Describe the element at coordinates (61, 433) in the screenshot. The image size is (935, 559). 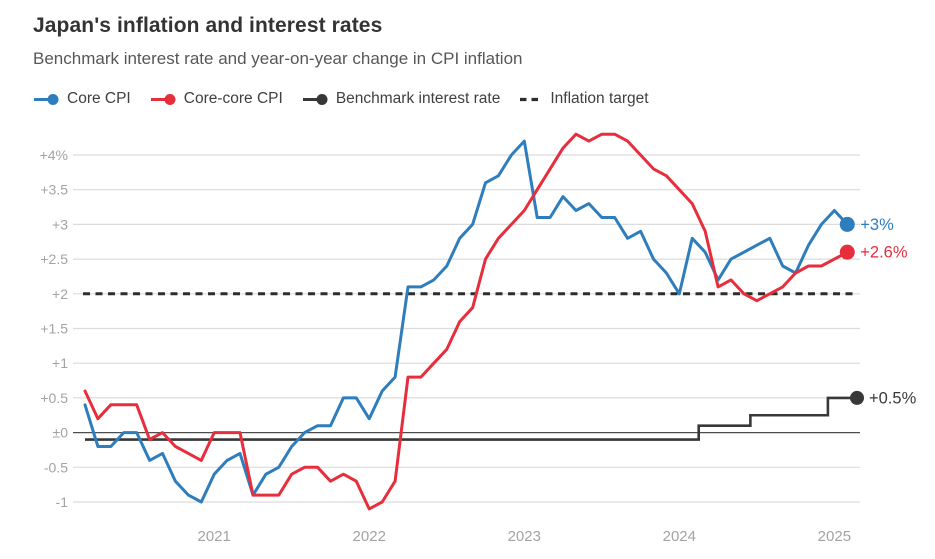
I see `y-tick-label: ±0` at that location.